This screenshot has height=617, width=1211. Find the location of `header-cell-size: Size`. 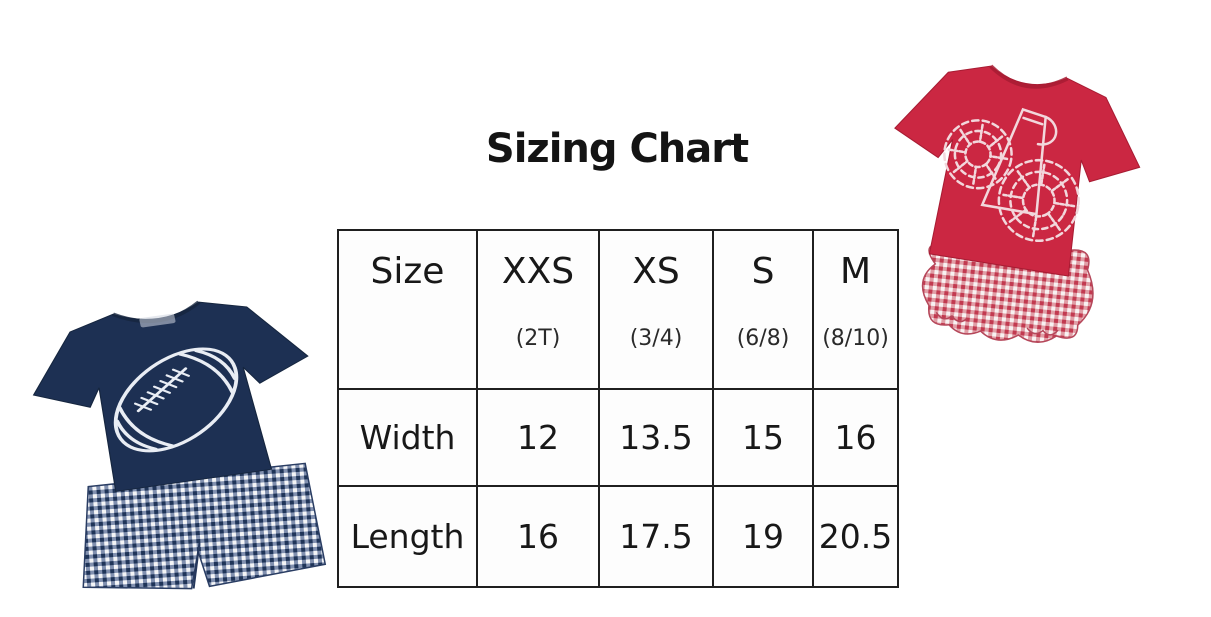

header-cell-size: Size is located at coordinates (407, 309).